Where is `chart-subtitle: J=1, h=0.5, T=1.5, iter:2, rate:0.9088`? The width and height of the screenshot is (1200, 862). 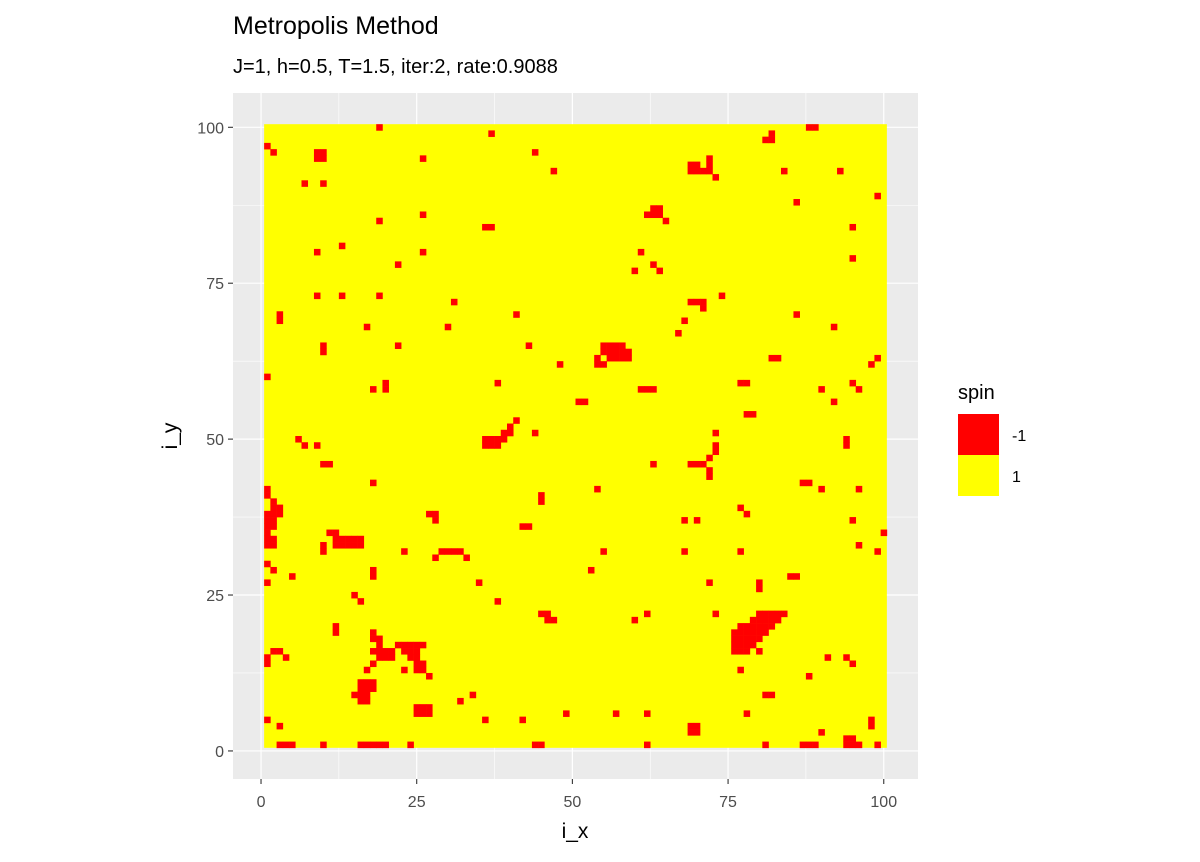
chart-subtitle: J=1, h=0.5, T=1.5, iter:2, rate:0.9088 is located at coordinates (395, 67).